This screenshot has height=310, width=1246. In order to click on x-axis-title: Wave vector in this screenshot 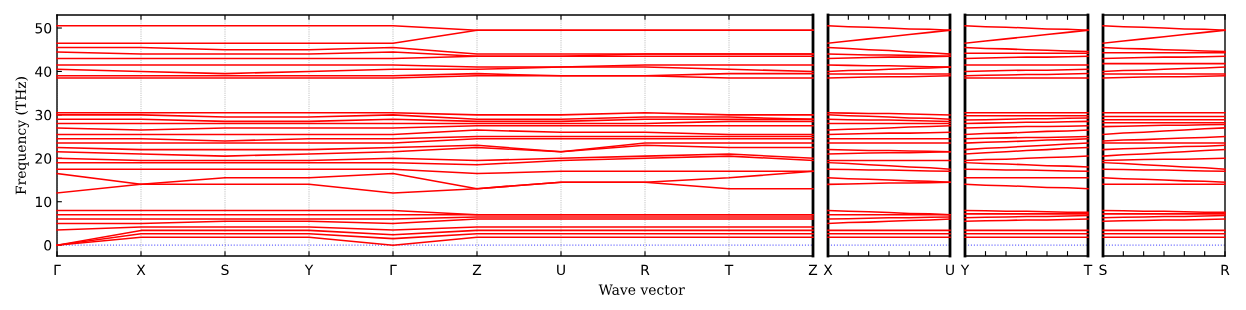, I will do `click(641, 289)`.